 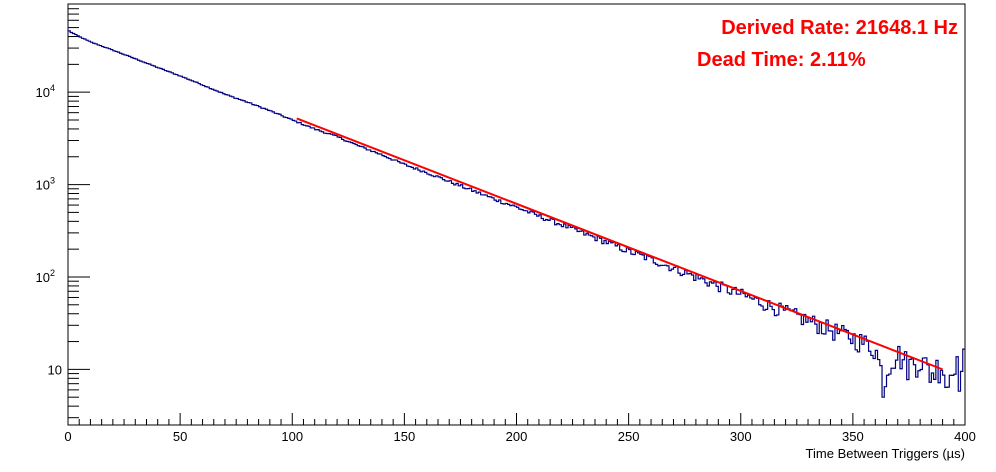 What do you see at coordinates (67, 436) in the screenshot?
I see `x-tick-label: 0` at bounding box center [67, 436].